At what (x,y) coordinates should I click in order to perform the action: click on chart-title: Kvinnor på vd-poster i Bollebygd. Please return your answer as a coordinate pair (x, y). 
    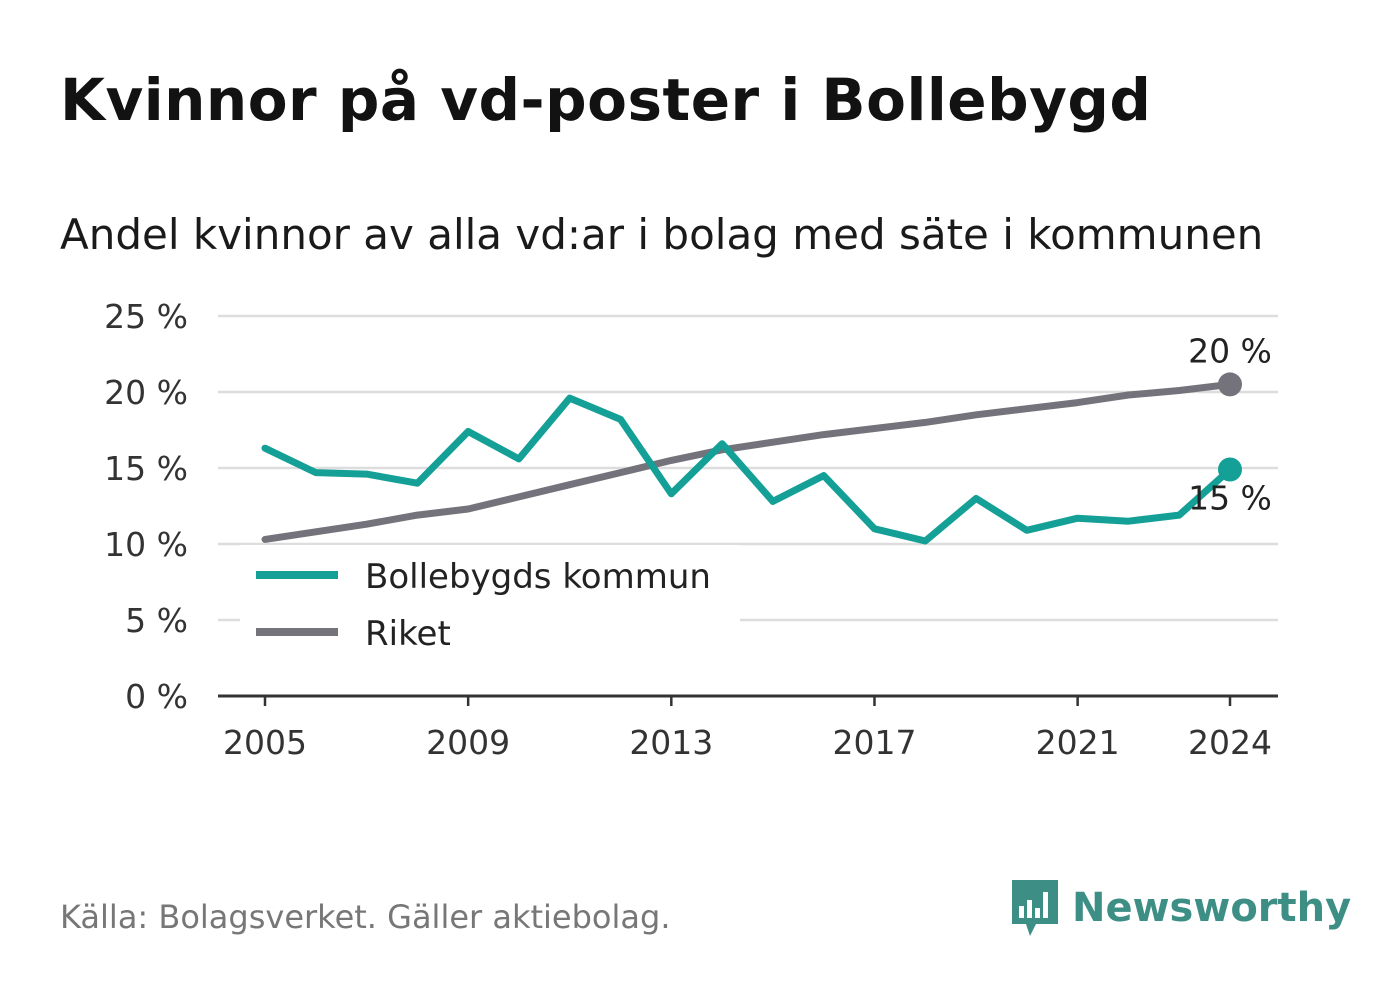
    Looking at the image, I should click on (606, 100).